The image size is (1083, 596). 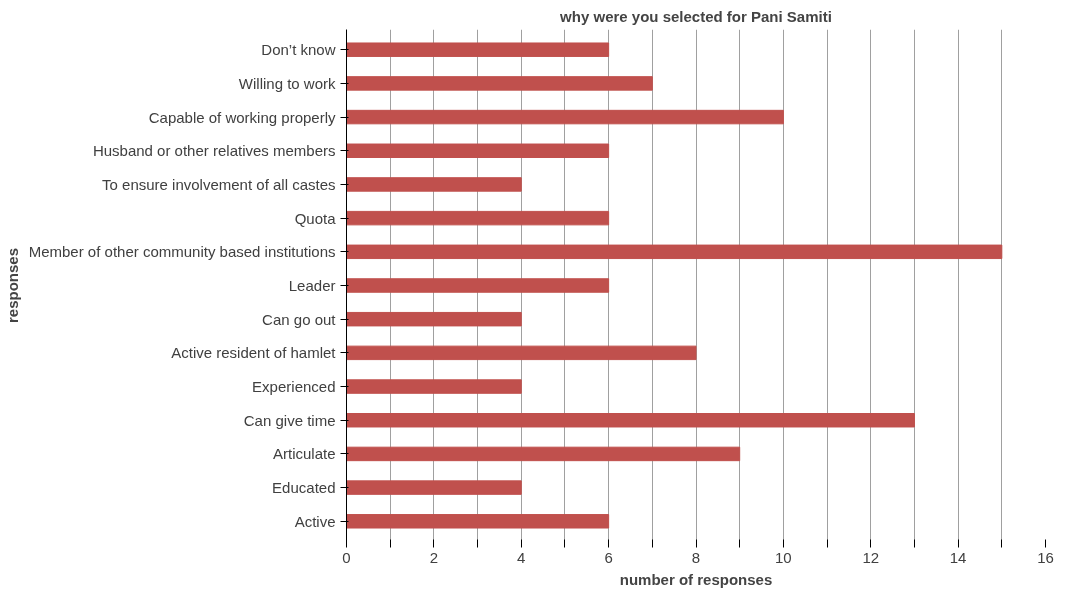 I want to click on x-tick-label: 6, so click(x=608, y=557).